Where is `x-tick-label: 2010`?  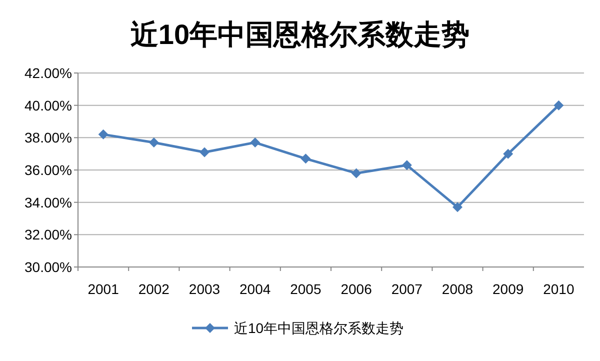
x-tick-label: 2010 is located at coordinates (558, 289).